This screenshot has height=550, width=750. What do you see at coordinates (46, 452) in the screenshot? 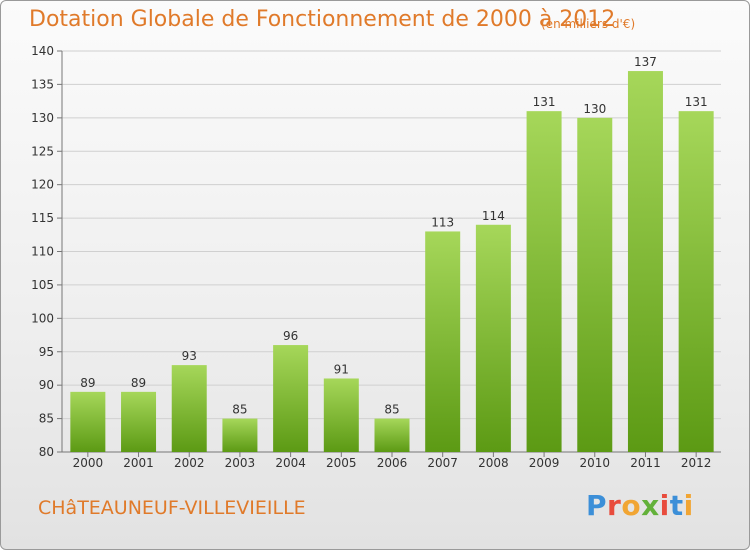
I see `y-tick-label: 80` at bounding box center [46, 452].